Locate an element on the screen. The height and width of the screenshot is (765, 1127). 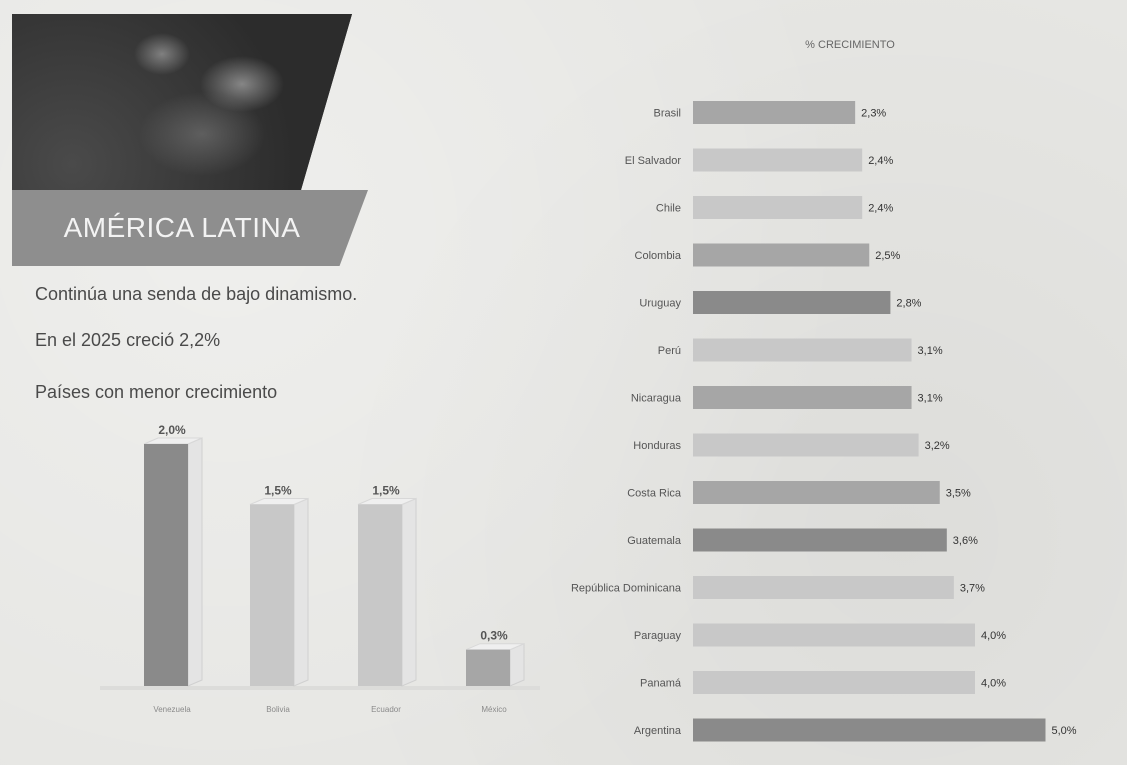
category-label: Perú is located at coordinates (669, 351).